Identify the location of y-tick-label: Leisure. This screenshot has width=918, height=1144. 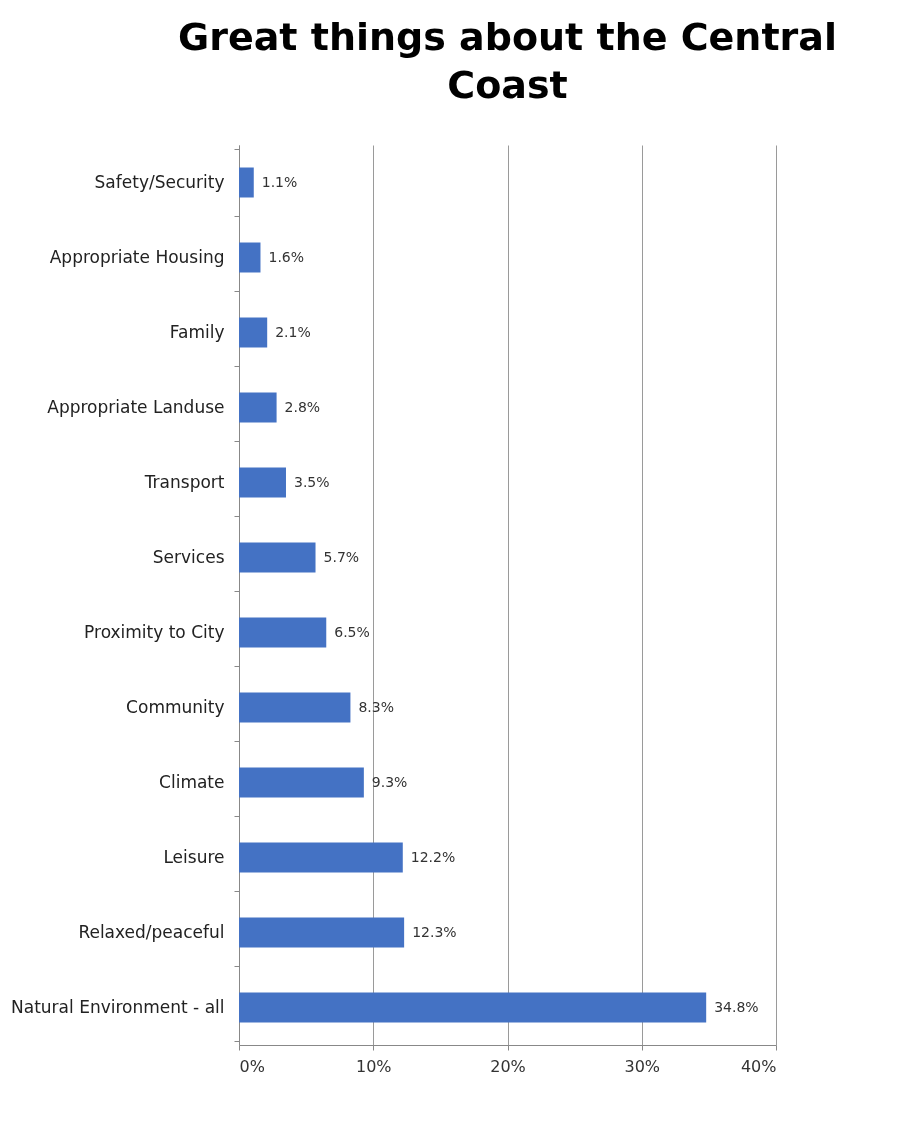
(194, 857).